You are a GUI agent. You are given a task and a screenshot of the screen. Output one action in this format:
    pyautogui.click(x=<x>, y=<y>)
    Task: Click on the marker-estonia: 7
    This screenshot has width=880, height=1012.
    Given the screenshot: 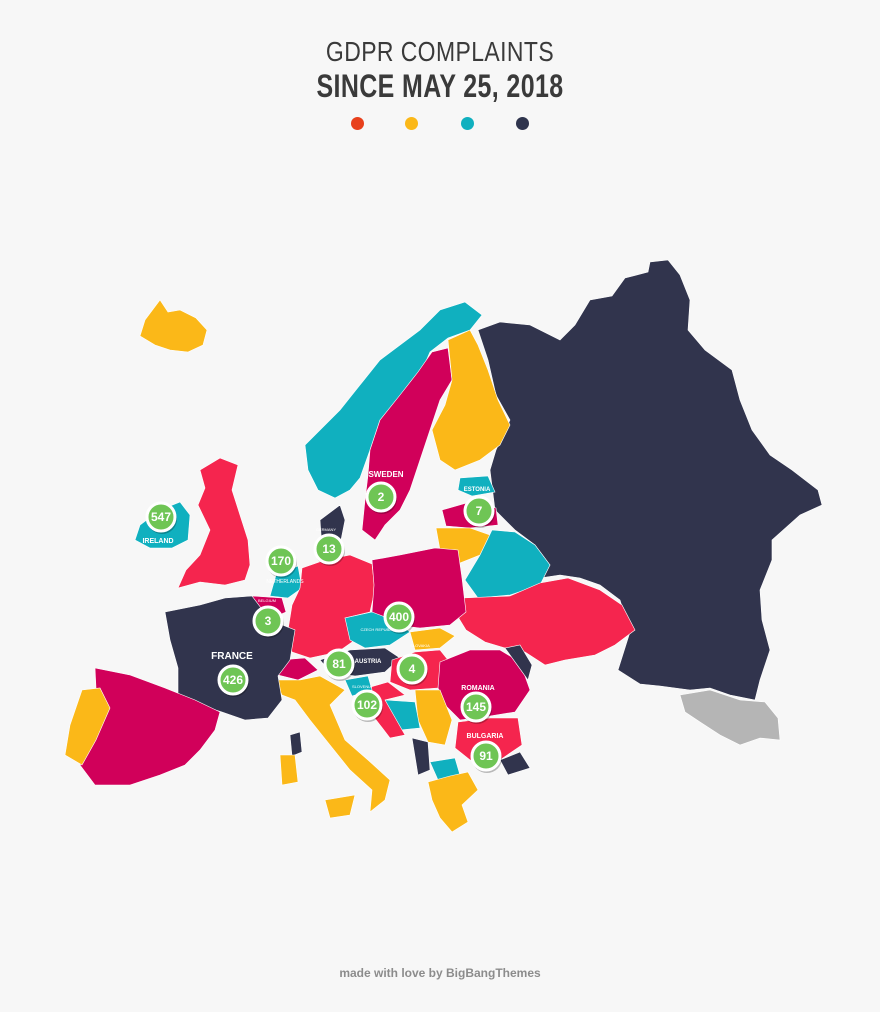 What is the action you would take?
    pyautogui.click(x=479, y=511)
    